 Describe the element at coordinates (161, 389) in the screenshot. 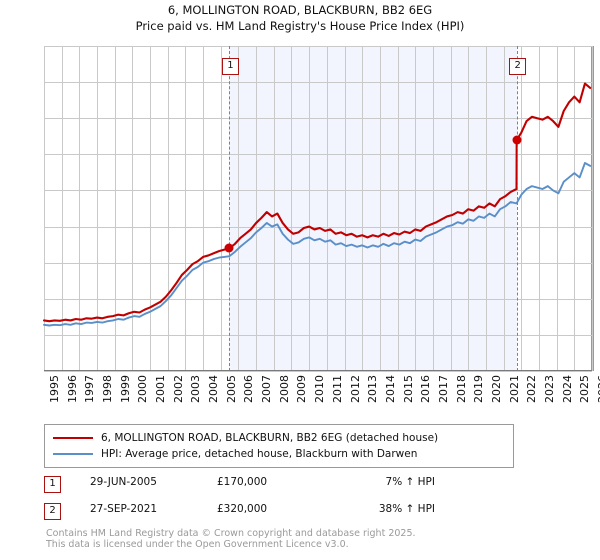

I see `x-axis-tick-label: 2001` at that location.